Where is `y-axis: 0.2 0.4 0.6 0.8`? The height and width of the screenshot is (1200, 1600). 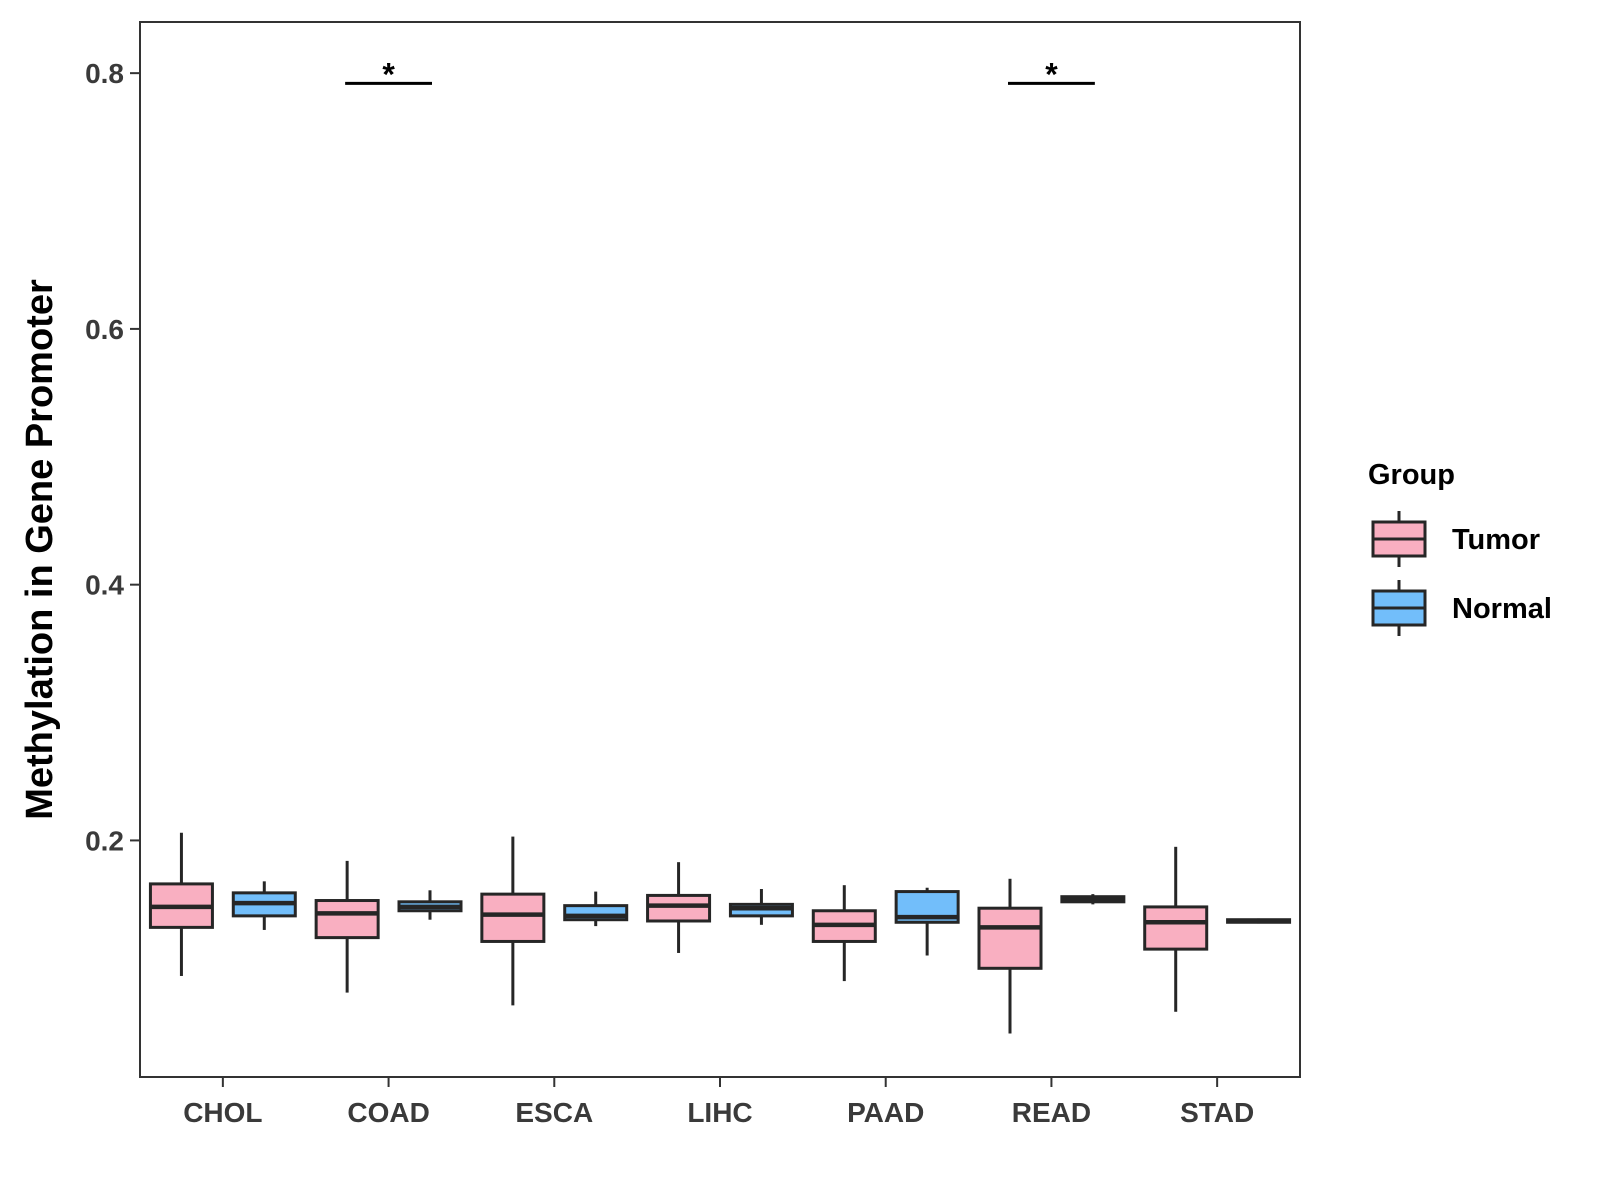
y-axis: 0.2 0.4 0.6 0.8 is located at coordinates (112, 457).